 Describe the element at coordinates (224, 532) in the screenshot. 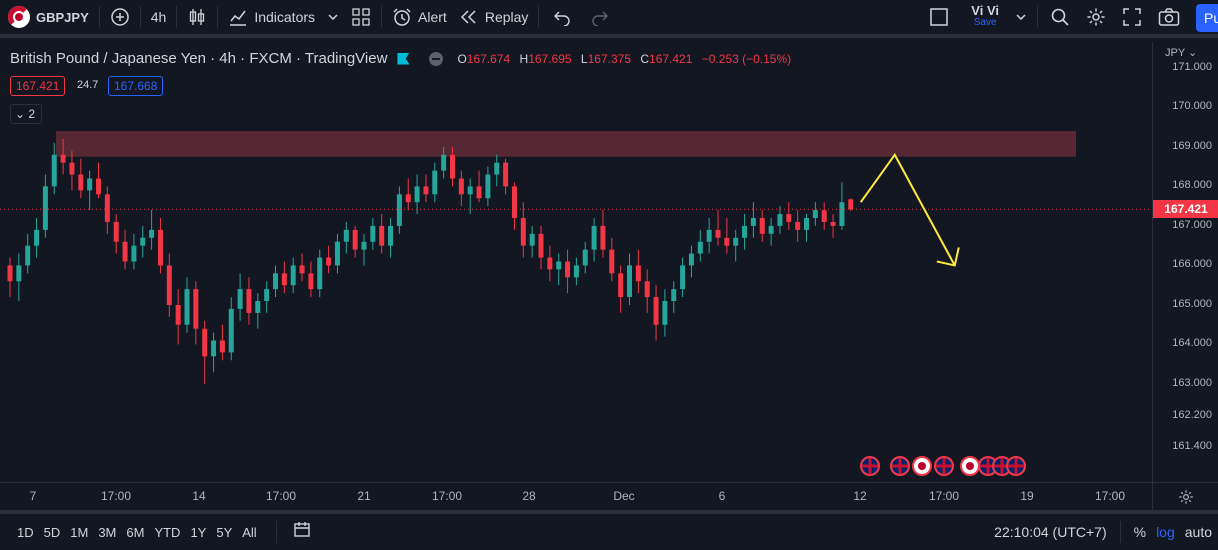

I see `range-button-5y: 5Y` at that location.